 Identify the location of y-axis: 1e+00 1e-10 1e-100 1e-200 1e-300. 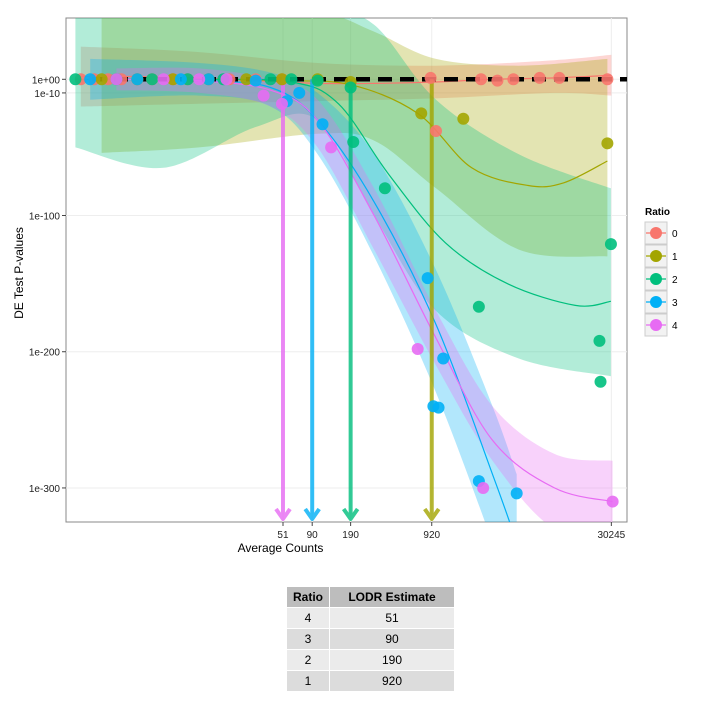
(47, 285).